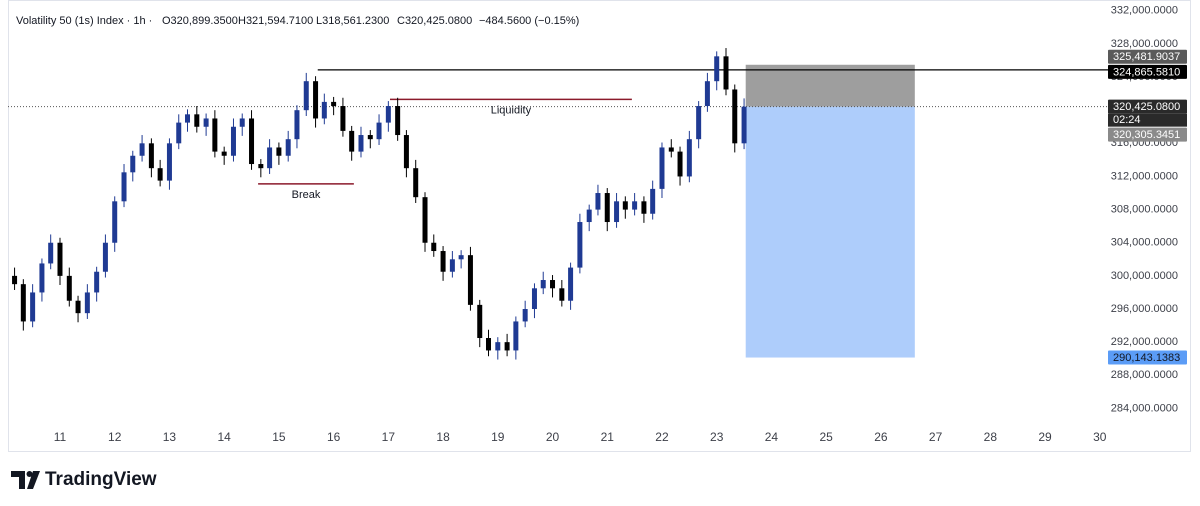 Image resolution: width=1200 pixels, height=506 pixels. What do you see at coordinates (443, 437) in the screenshot?
I see `x-tick-label: 18` at bounding box center [443, 437].